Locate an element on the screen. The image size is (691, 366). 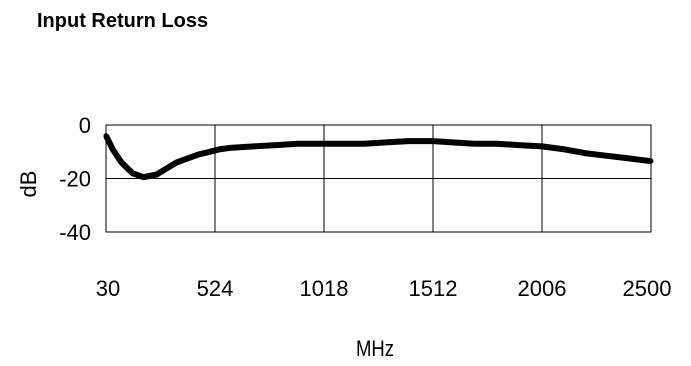
series-layer is located at coordinates (378, 157).